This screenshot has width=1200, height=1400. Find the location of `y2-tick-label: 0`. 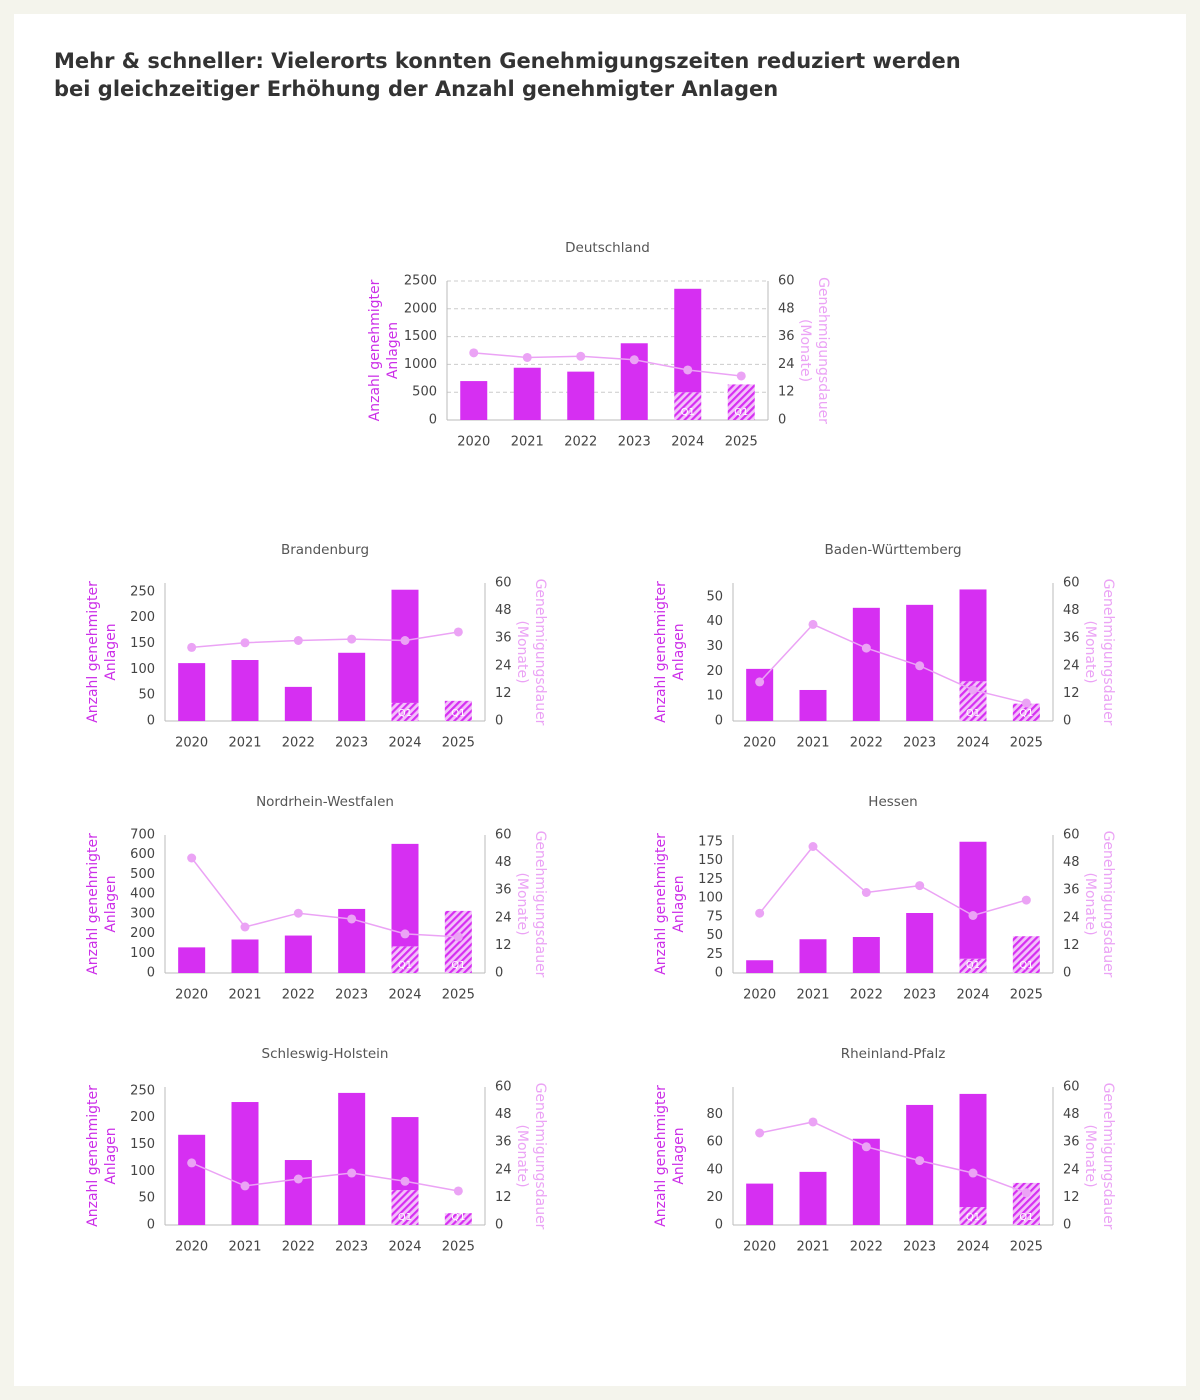

y2-tick-label: 0 is located at coordinates (499, 1225).